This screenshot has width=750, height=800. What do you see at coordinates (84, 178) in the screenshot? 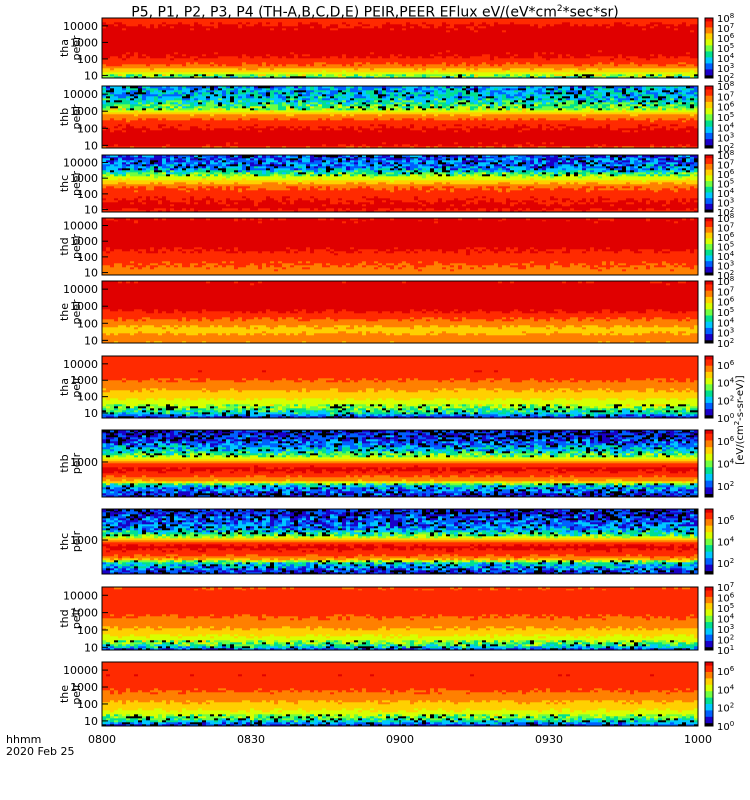
I see `y-tick-label: 1000` at bounding box center [84, 178].